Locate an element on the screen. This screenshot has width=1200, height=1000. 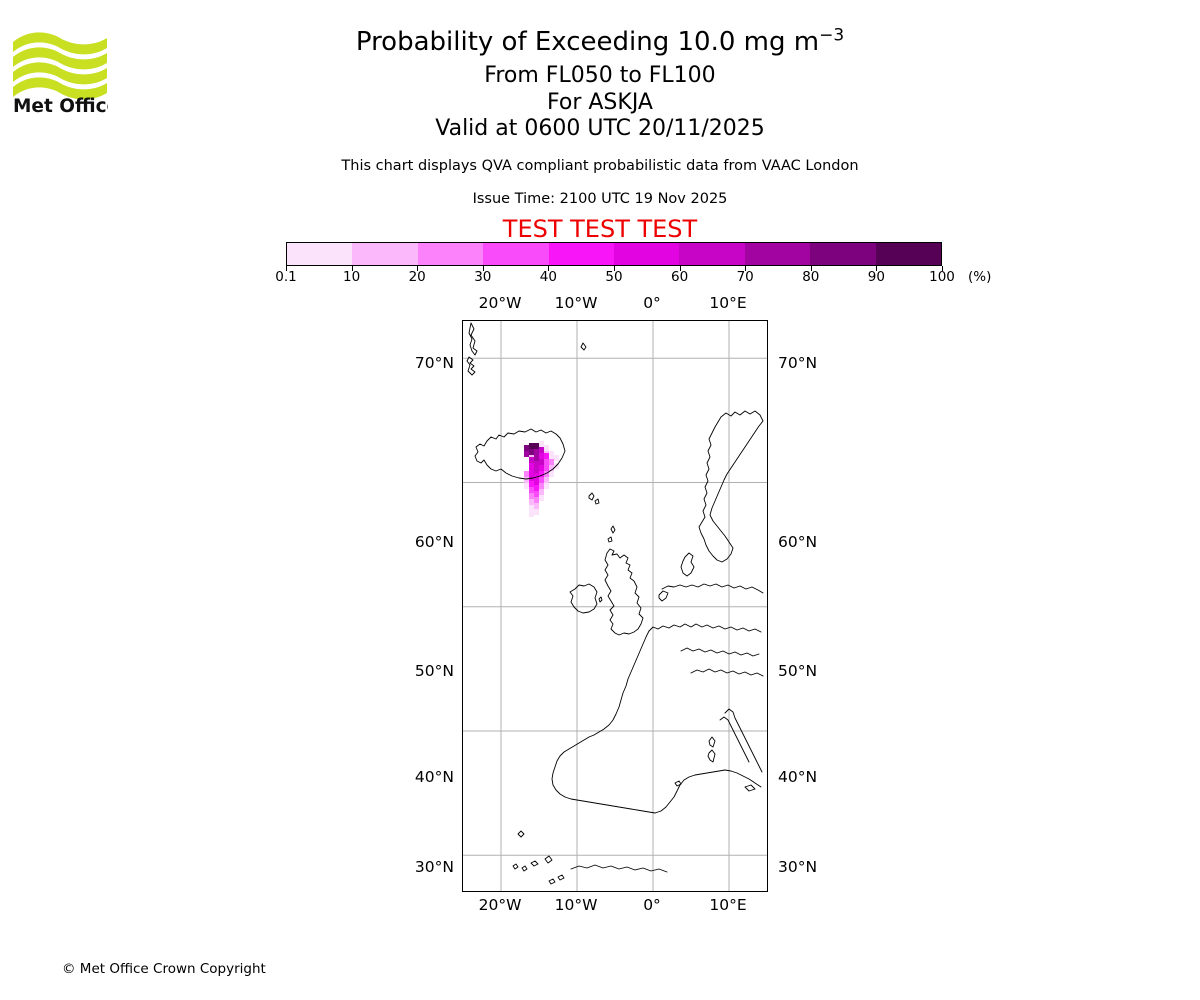
lon-label-bottom-1: 10°W is located at coordinates (576, 905).